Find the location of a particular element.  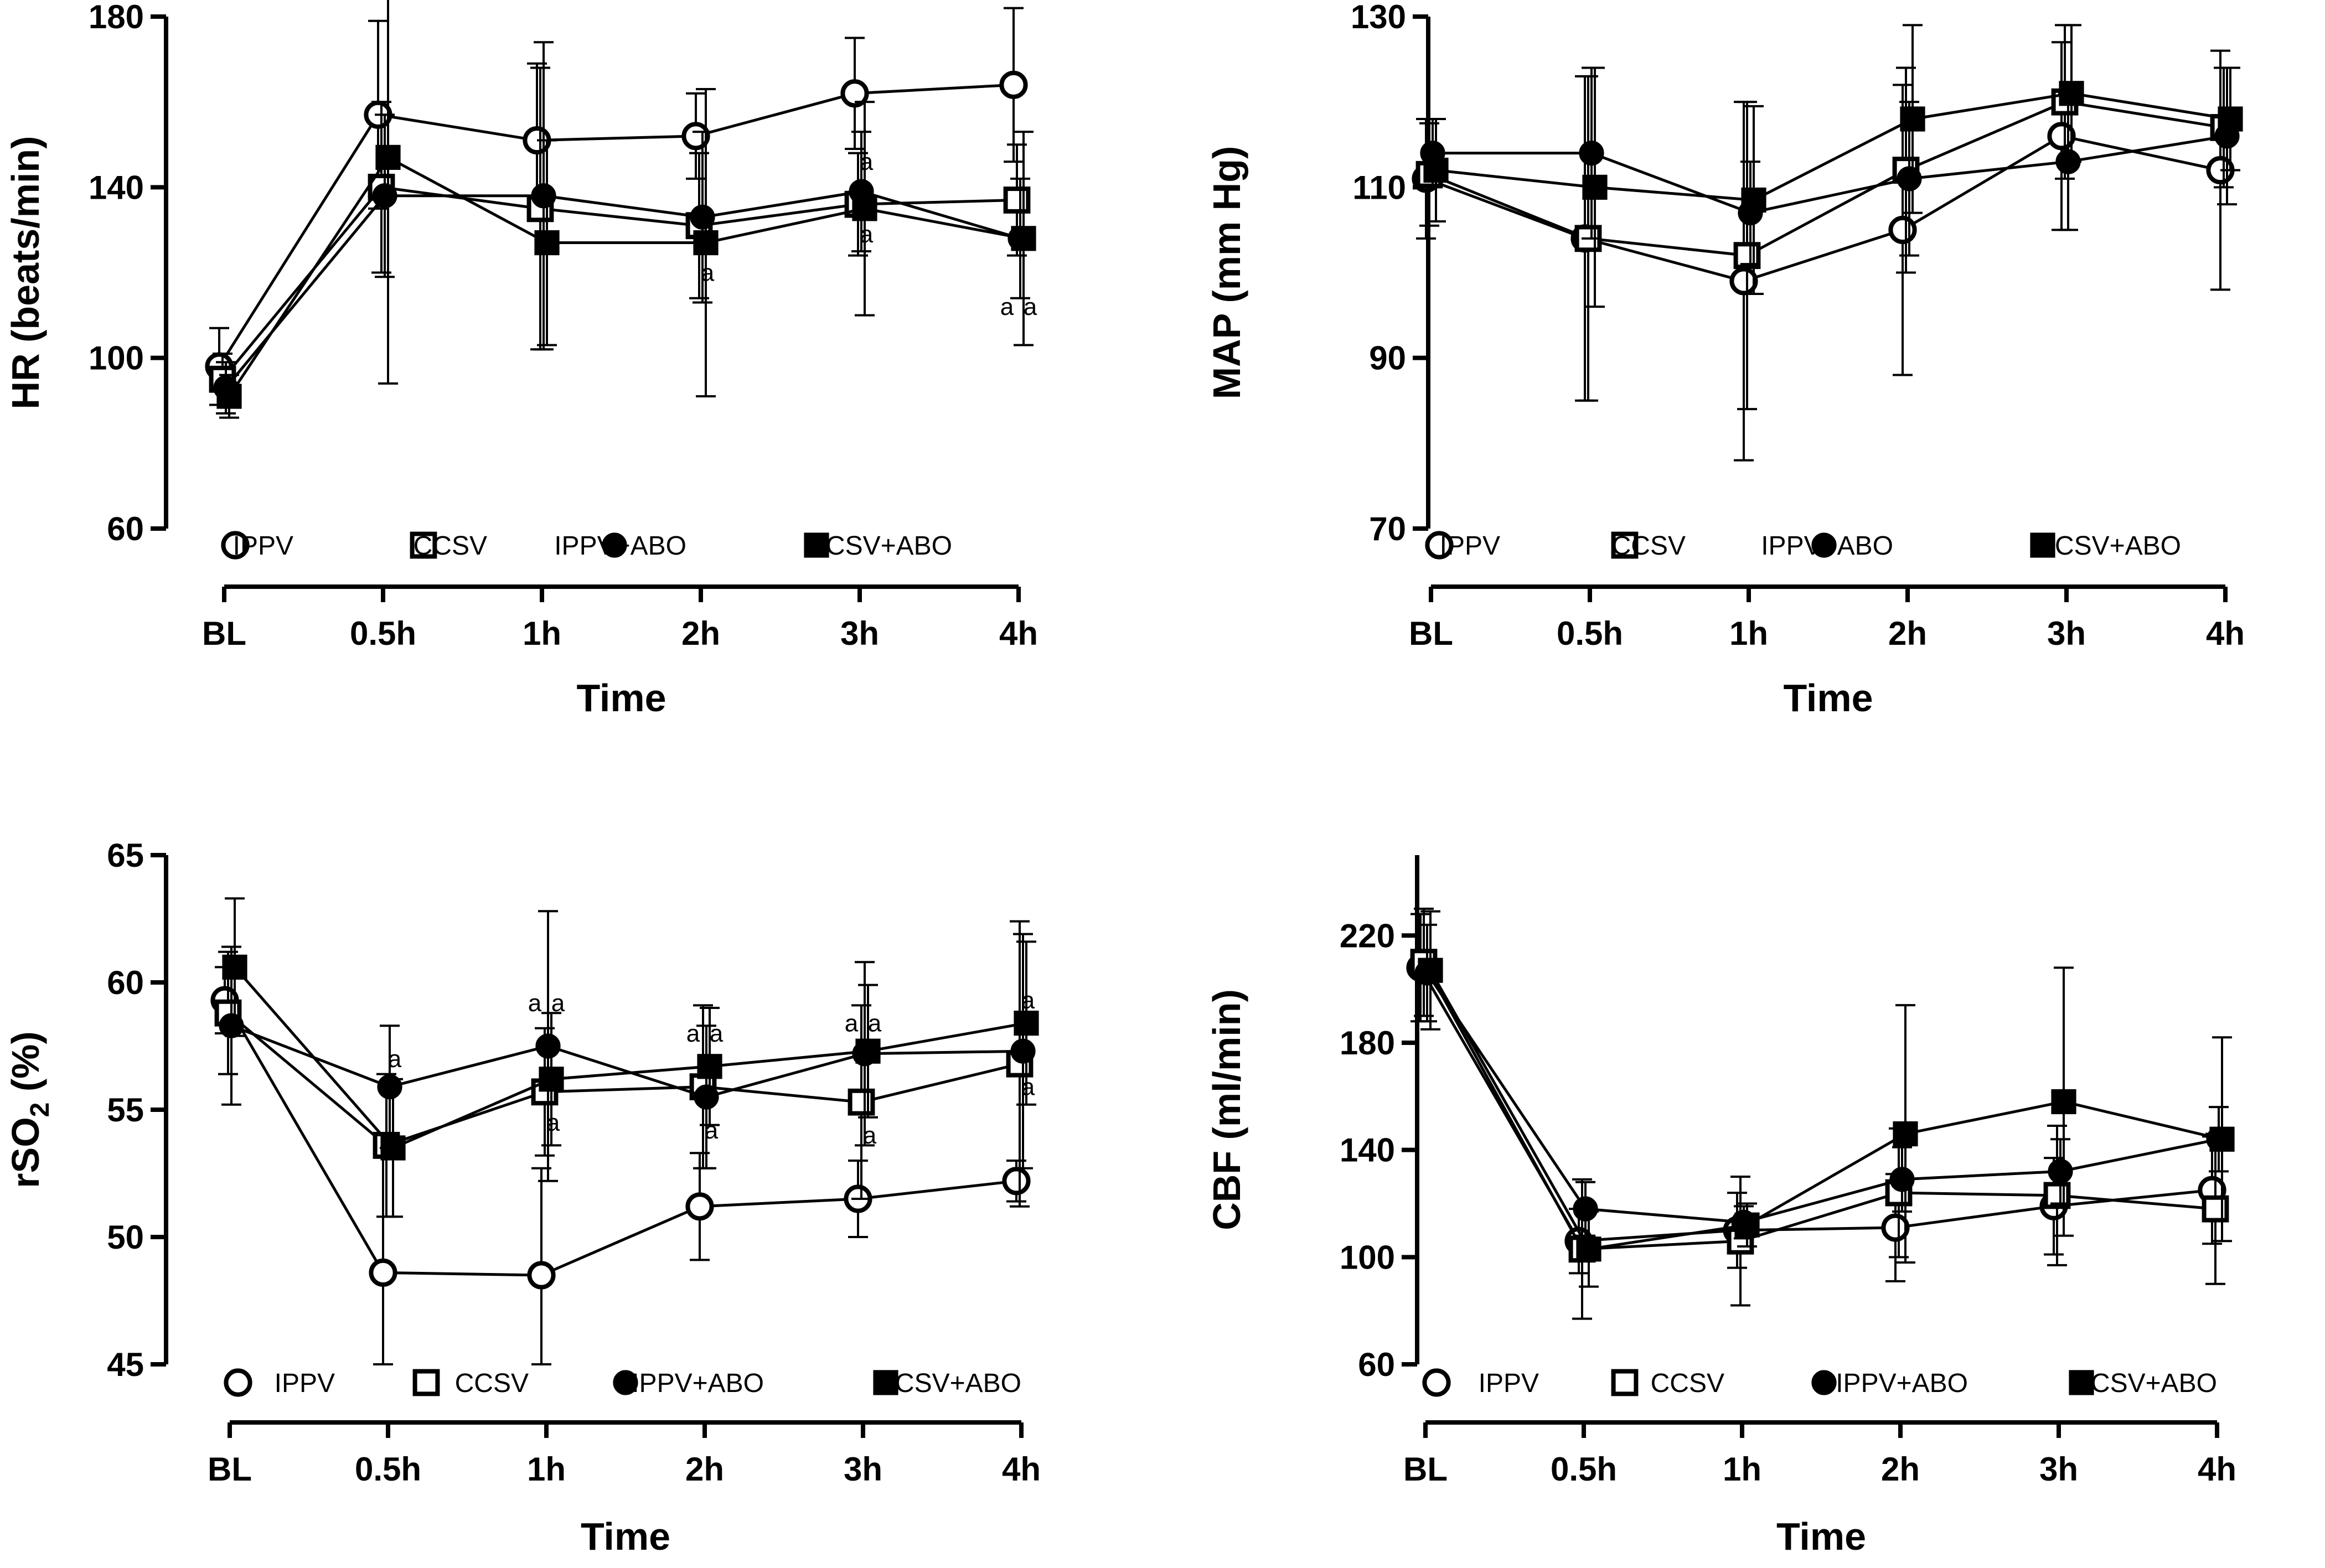

y-axis-title: MAP (mm Hg) is located at coordinates (1226, 273).